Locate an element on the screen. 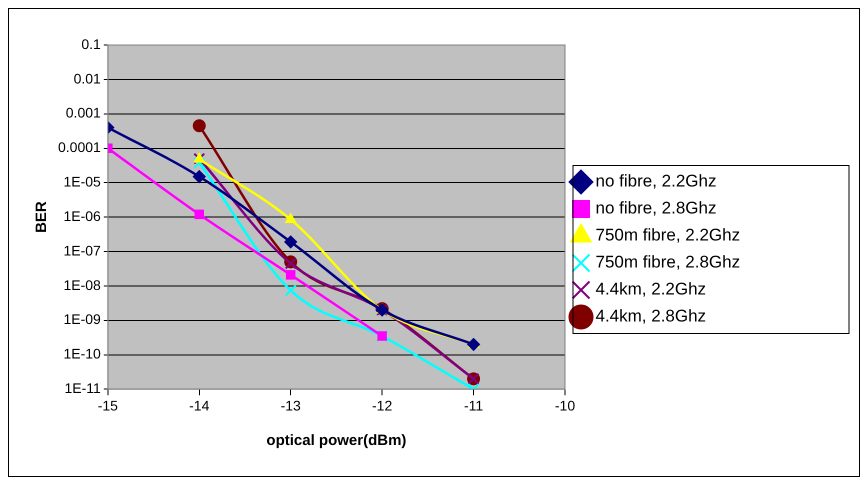  legend-label: 4.4km, 2.2Ghz is located at coordinates (651, 289).